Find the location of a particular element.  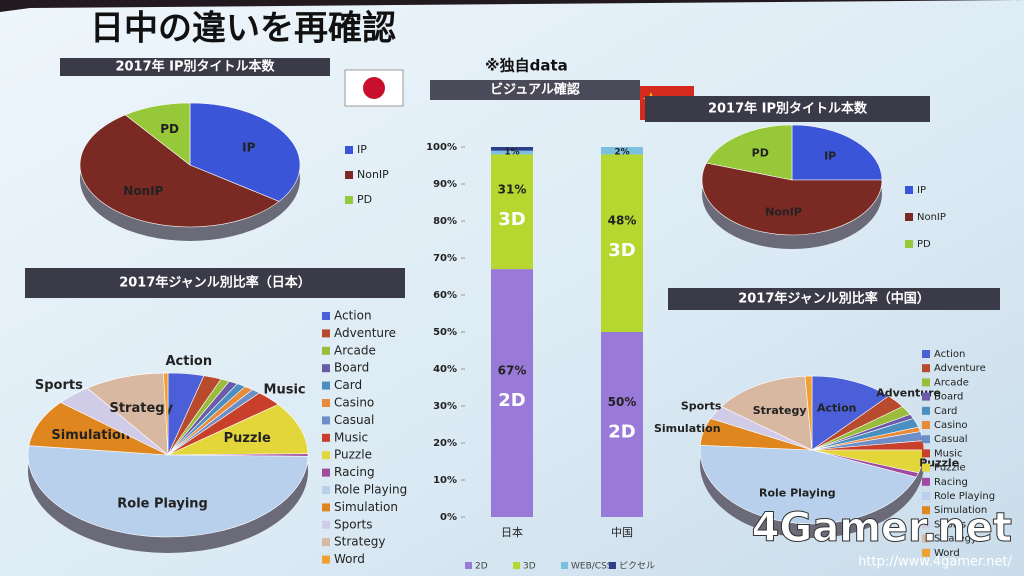

y-tick-label: 70% is located at coordinates (445, 258).